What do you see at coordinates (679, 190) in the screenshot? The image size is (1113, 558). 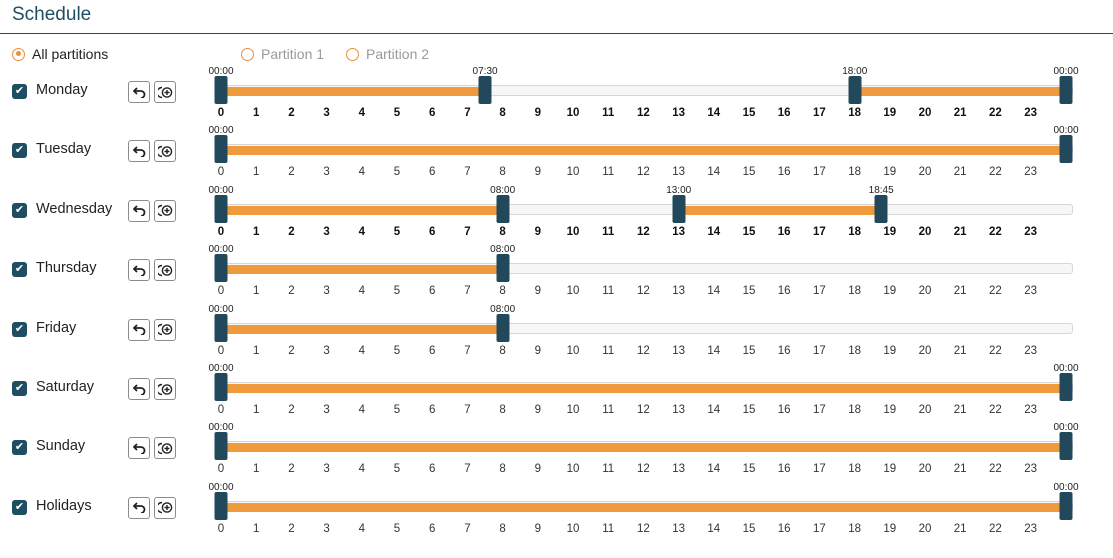 I see `range-time-label: 13:00` at bounding box center [679, 190].